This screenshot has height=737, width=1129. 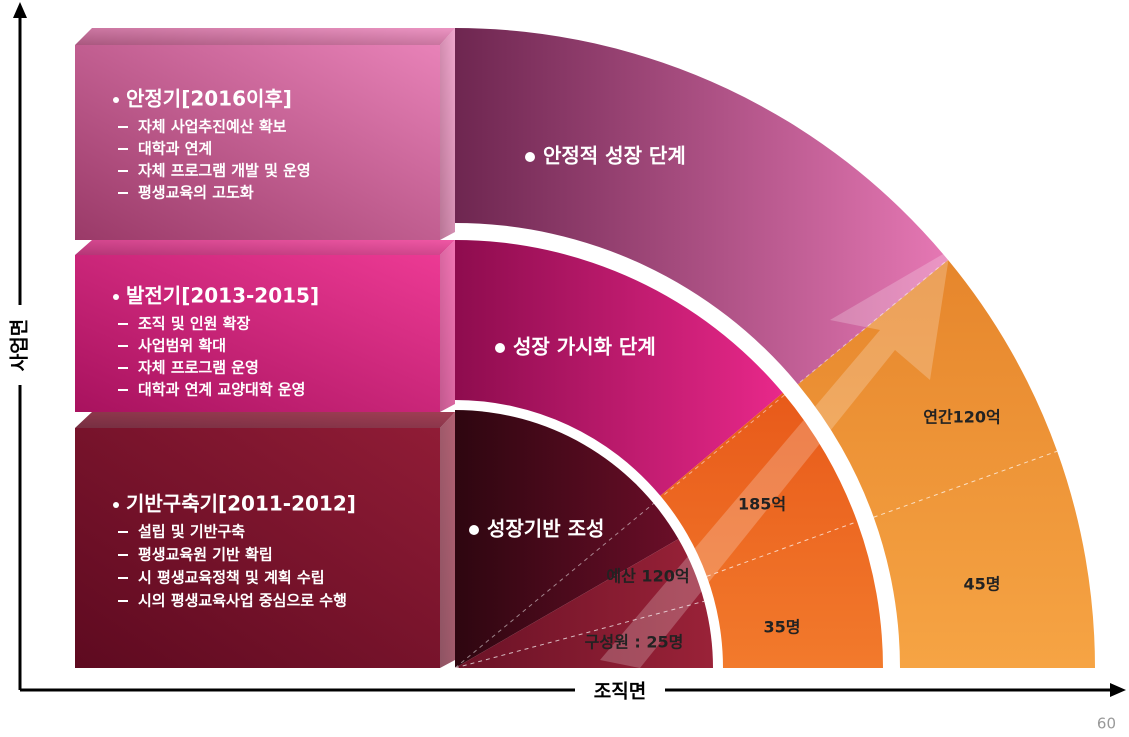 What do you see at coordinates (614, 156) in the screenshot?
I see `phase-label: 안정적 성장 단계` at bounding box center [614, 156].